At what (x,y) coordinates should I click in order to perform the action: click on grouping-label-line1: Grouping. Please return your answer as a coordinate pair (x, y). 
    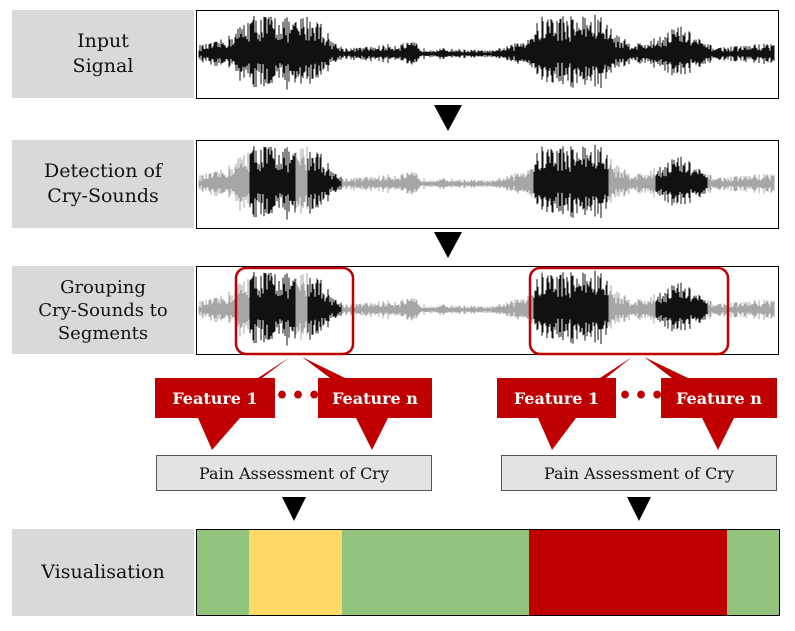
    Looking at the image, I should click on (103, 287).